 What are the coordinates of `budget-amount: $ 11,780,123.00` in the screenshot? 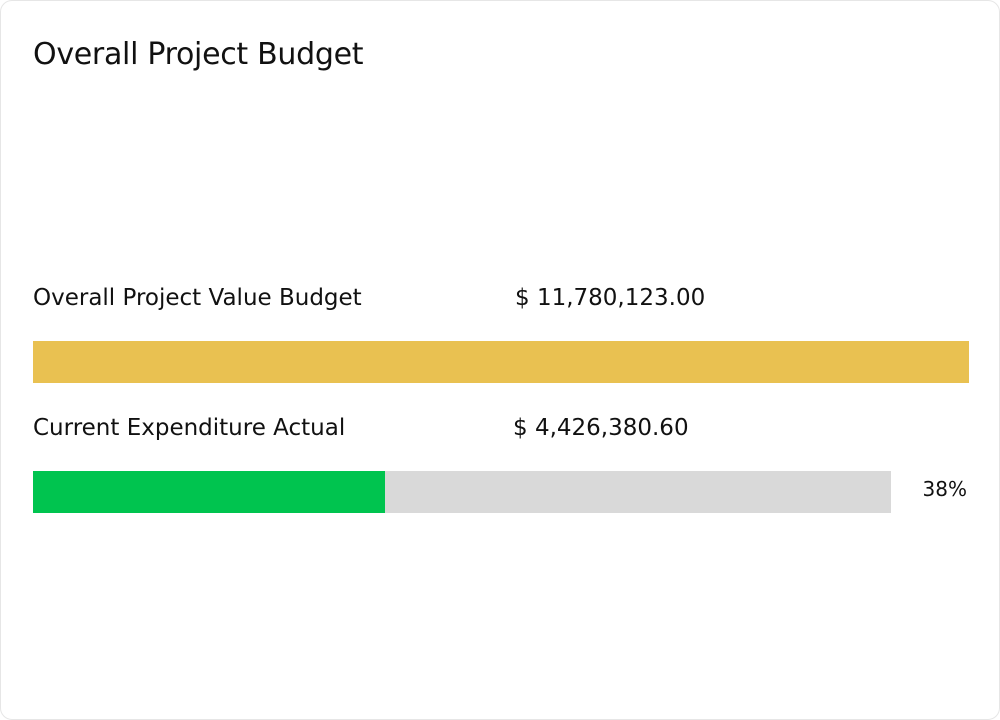 It's located at (610, 298).